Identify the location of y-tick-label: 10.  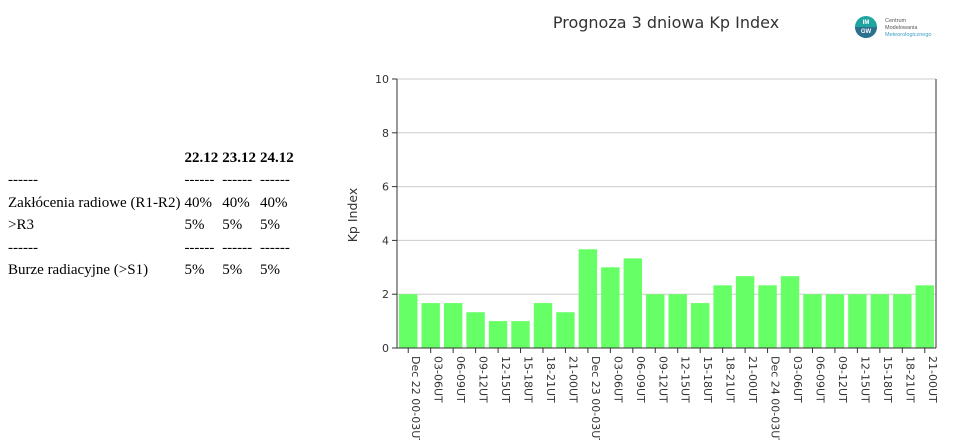
(382, 79).